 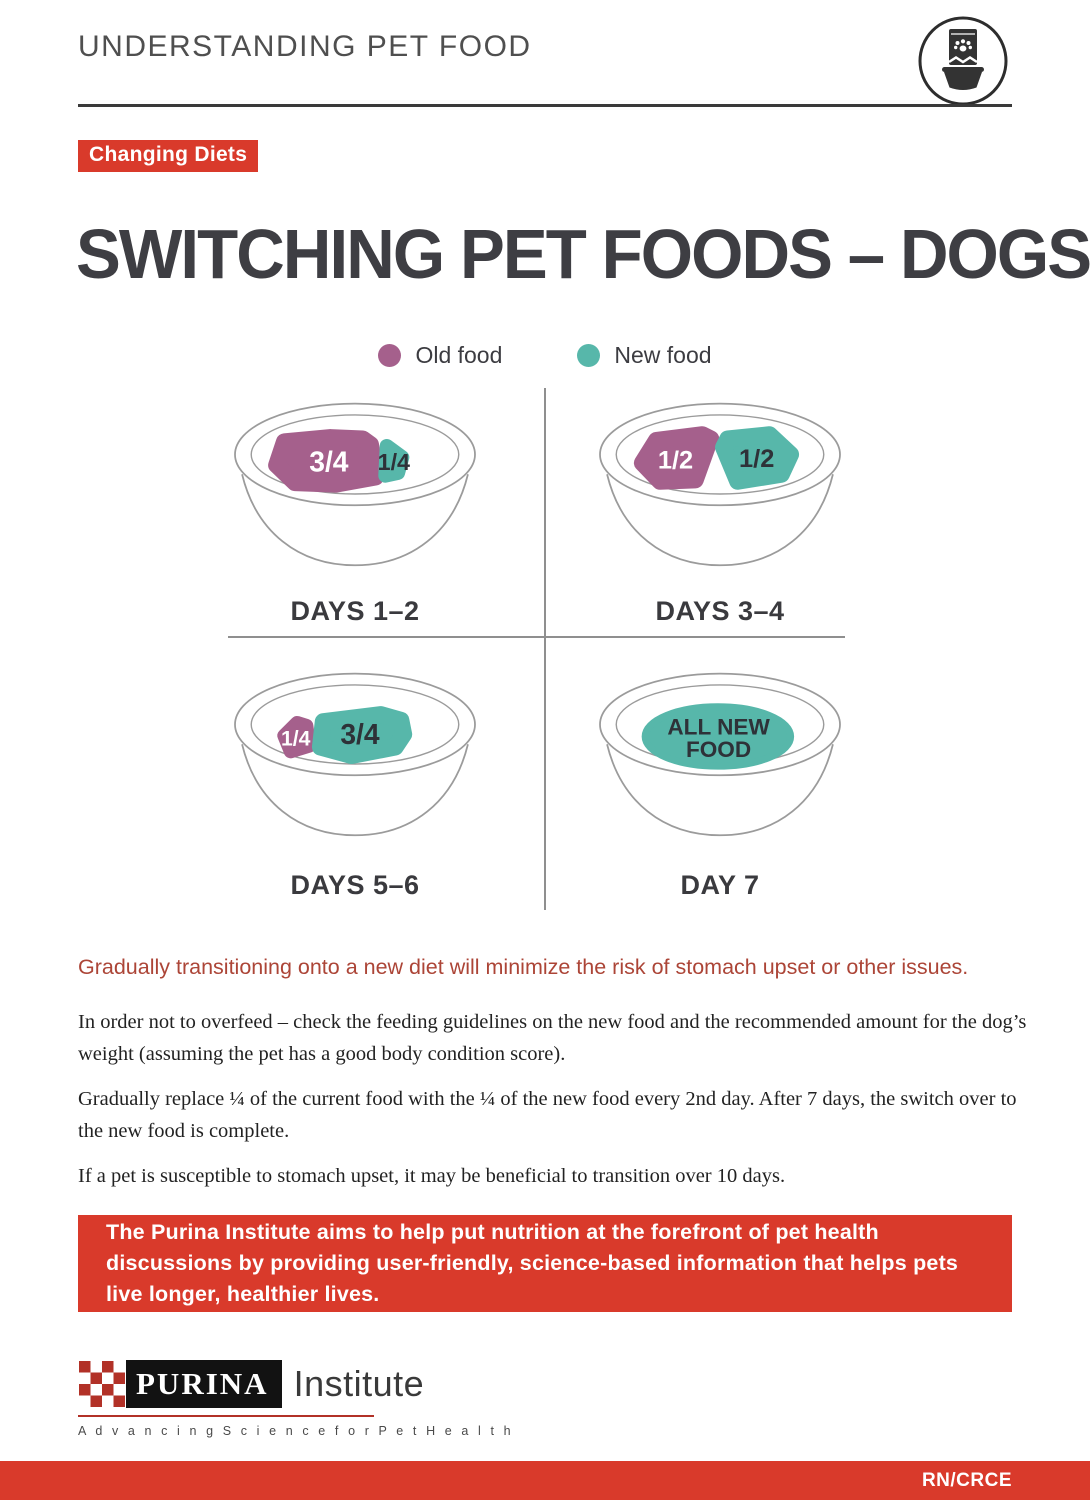 I want to click on legend-label-old-food: Old food, so click(x=459, y=355).